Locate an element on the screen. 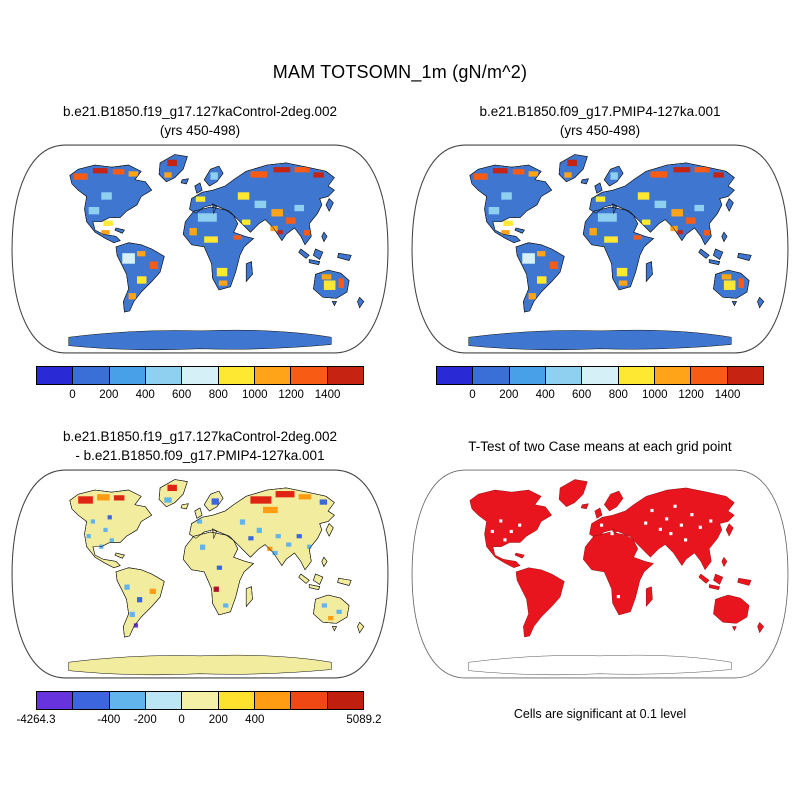 The width and height of the screenshot is (800, 800). colorbar-ticks: -4264.3 -400 -200 0 200 400 5089.2 is located at coordinates (198, 722).